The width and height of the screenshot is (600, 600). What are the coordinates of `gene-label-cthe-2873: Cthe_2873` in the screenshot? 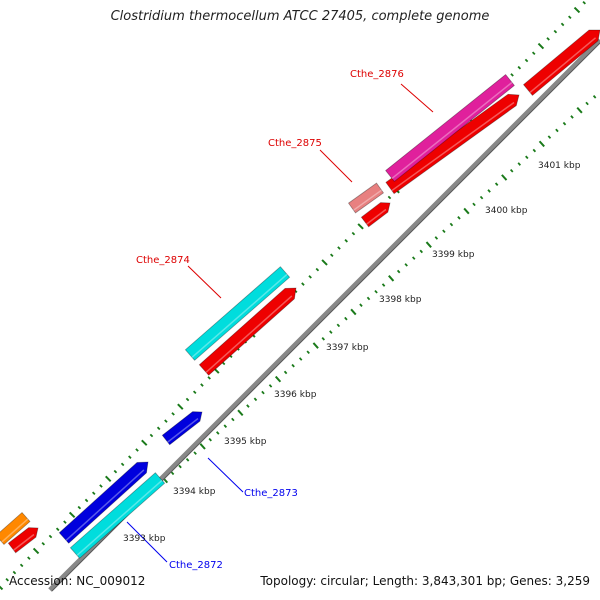 It's located at (271, 493).